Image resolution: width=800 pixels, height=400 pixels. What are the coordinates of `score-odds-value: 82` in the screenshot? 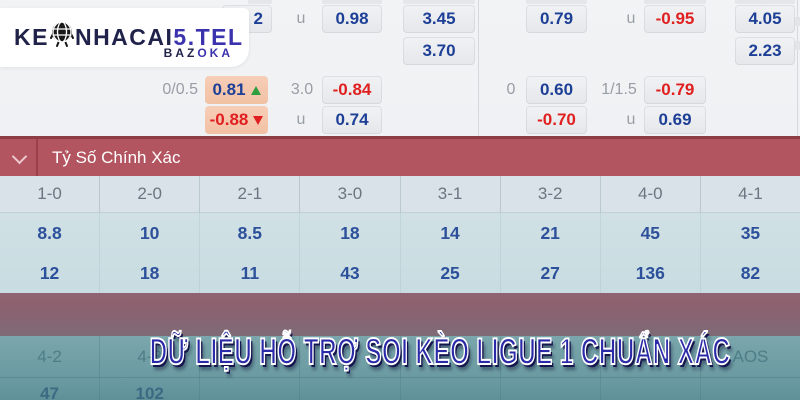 It's located at (750, 273).